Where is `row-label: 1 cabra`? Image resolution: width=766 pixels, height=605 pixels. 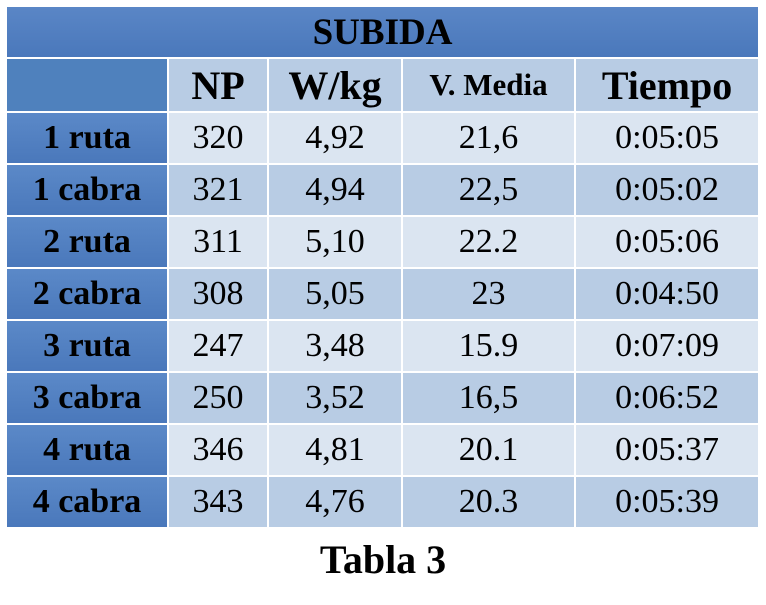
row-label: 1 cabra is located at coordinates (87, 190).